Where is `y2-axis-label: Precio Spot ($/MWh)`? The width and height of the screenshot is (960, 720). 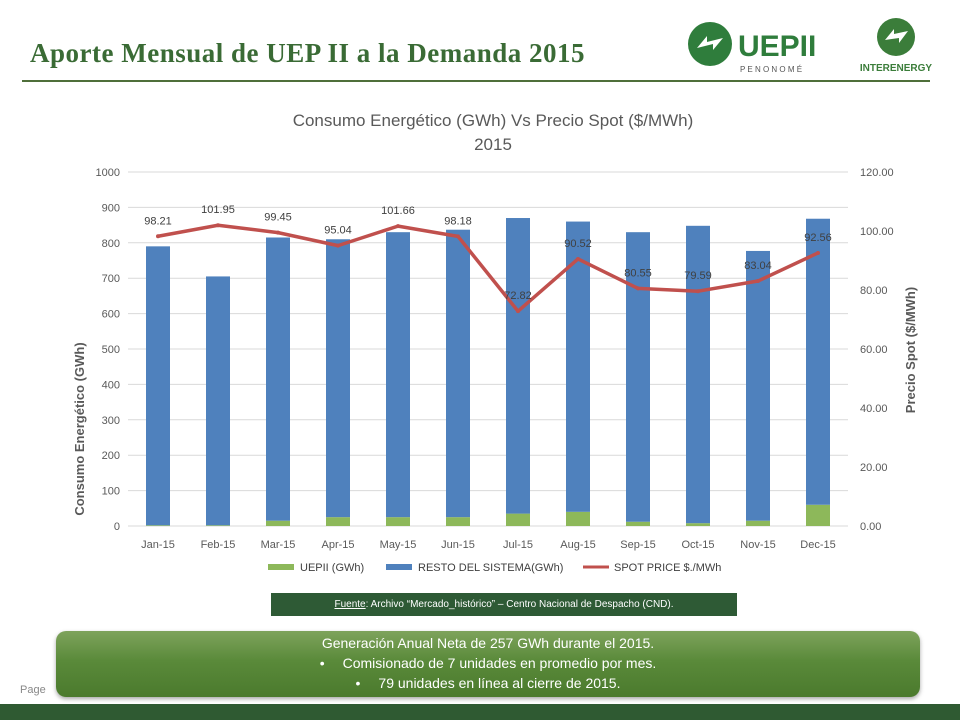 y2-axis-label: Precio Spot ($/MWh) is located at coordinates (910, 350).